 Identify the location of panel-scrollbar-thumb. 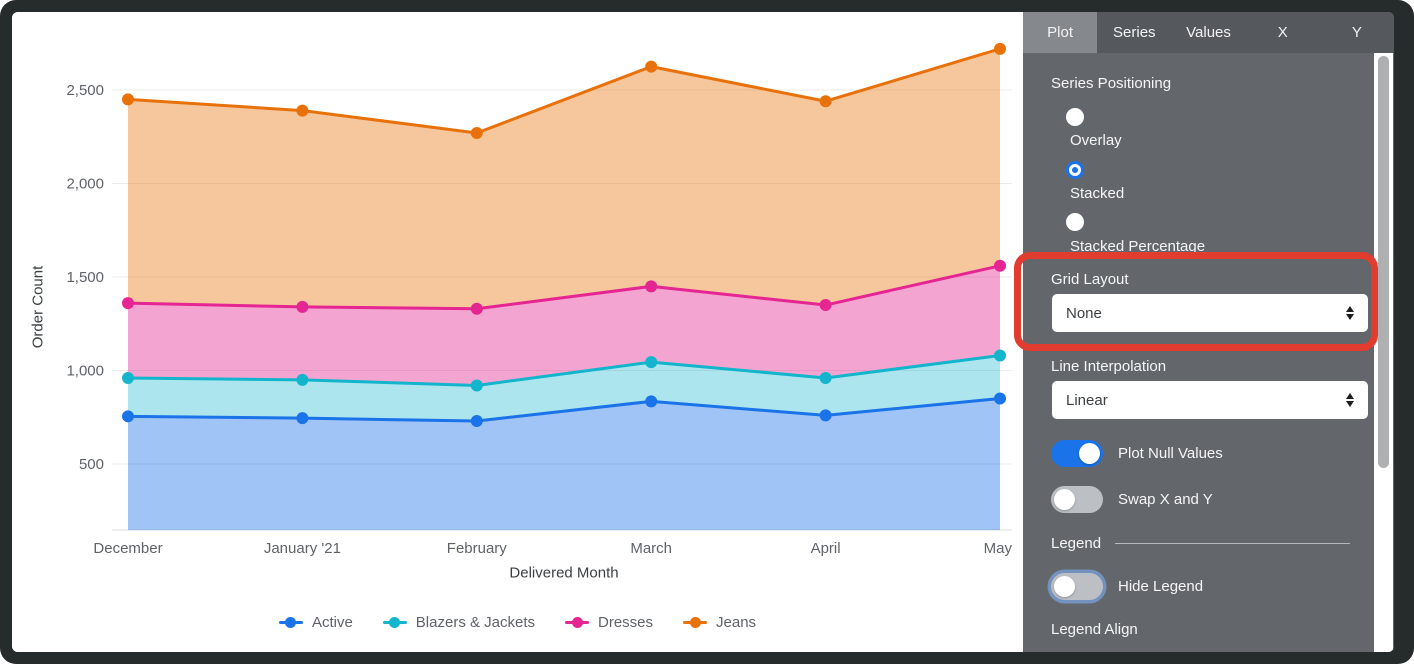
(1383, 262).